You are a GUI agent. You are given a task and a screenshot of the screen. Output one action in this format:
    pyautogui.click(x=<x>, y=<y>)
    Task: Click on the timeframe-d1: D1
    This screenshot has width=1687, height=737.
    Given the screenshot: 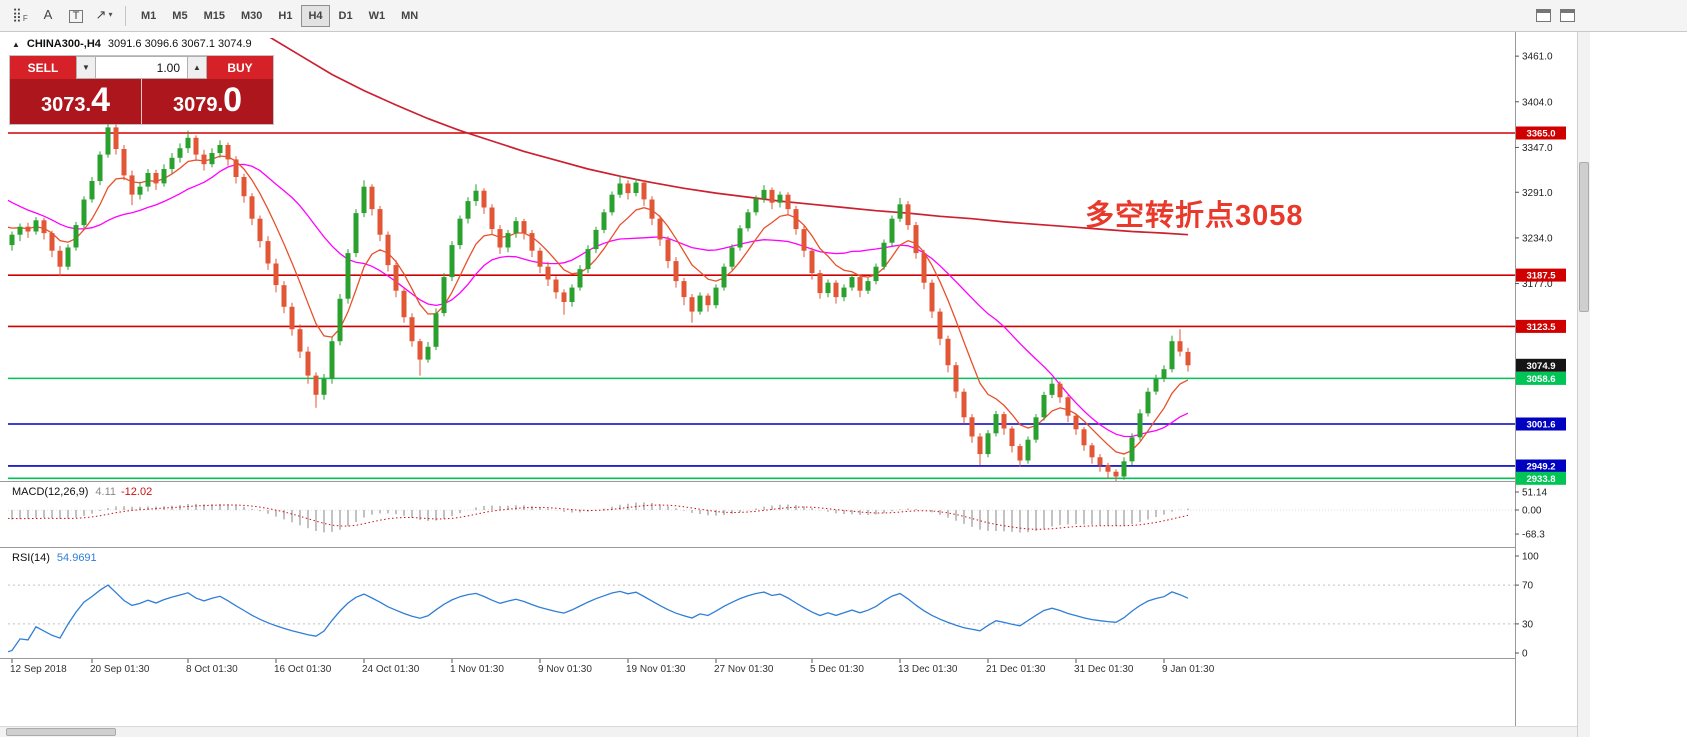 What is the action you would take?
    pyautogui.click(x=346, y=16)
    